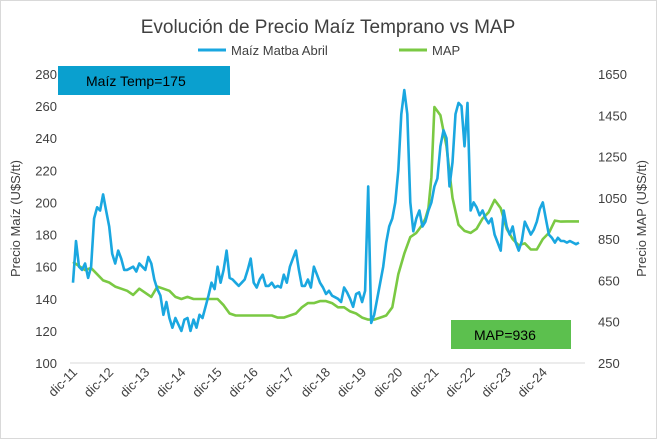 This screenshot has width=657, height=439. Describe the element at coordinates (641, 218) in the screenshot. I see `y-right-axis-title: Precio MAP (U$S/tt)` at that location.